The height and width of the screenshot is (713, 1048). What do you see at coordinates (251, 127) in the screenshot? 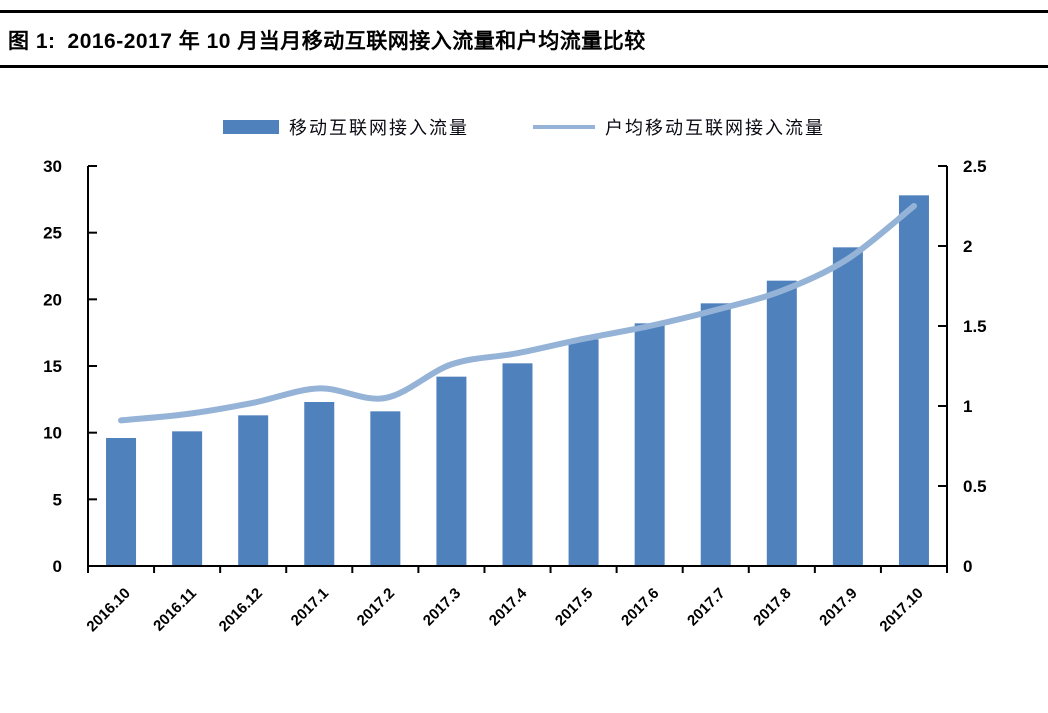
I see `bar-series-swatch-icon` at bounding box center [251, 127].